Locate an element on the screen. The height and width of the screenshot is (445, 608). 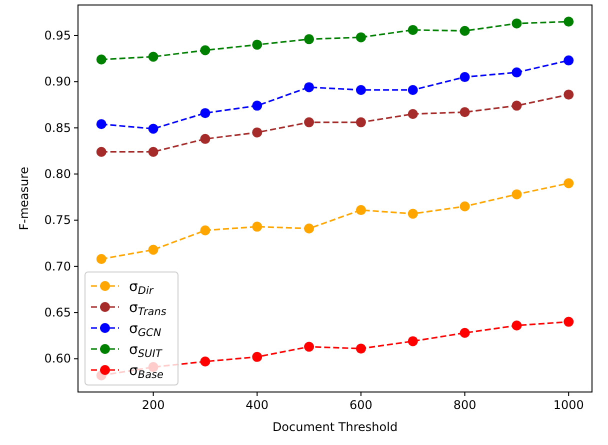
x-tick-label: 800 is located at coordinates (464, 405).